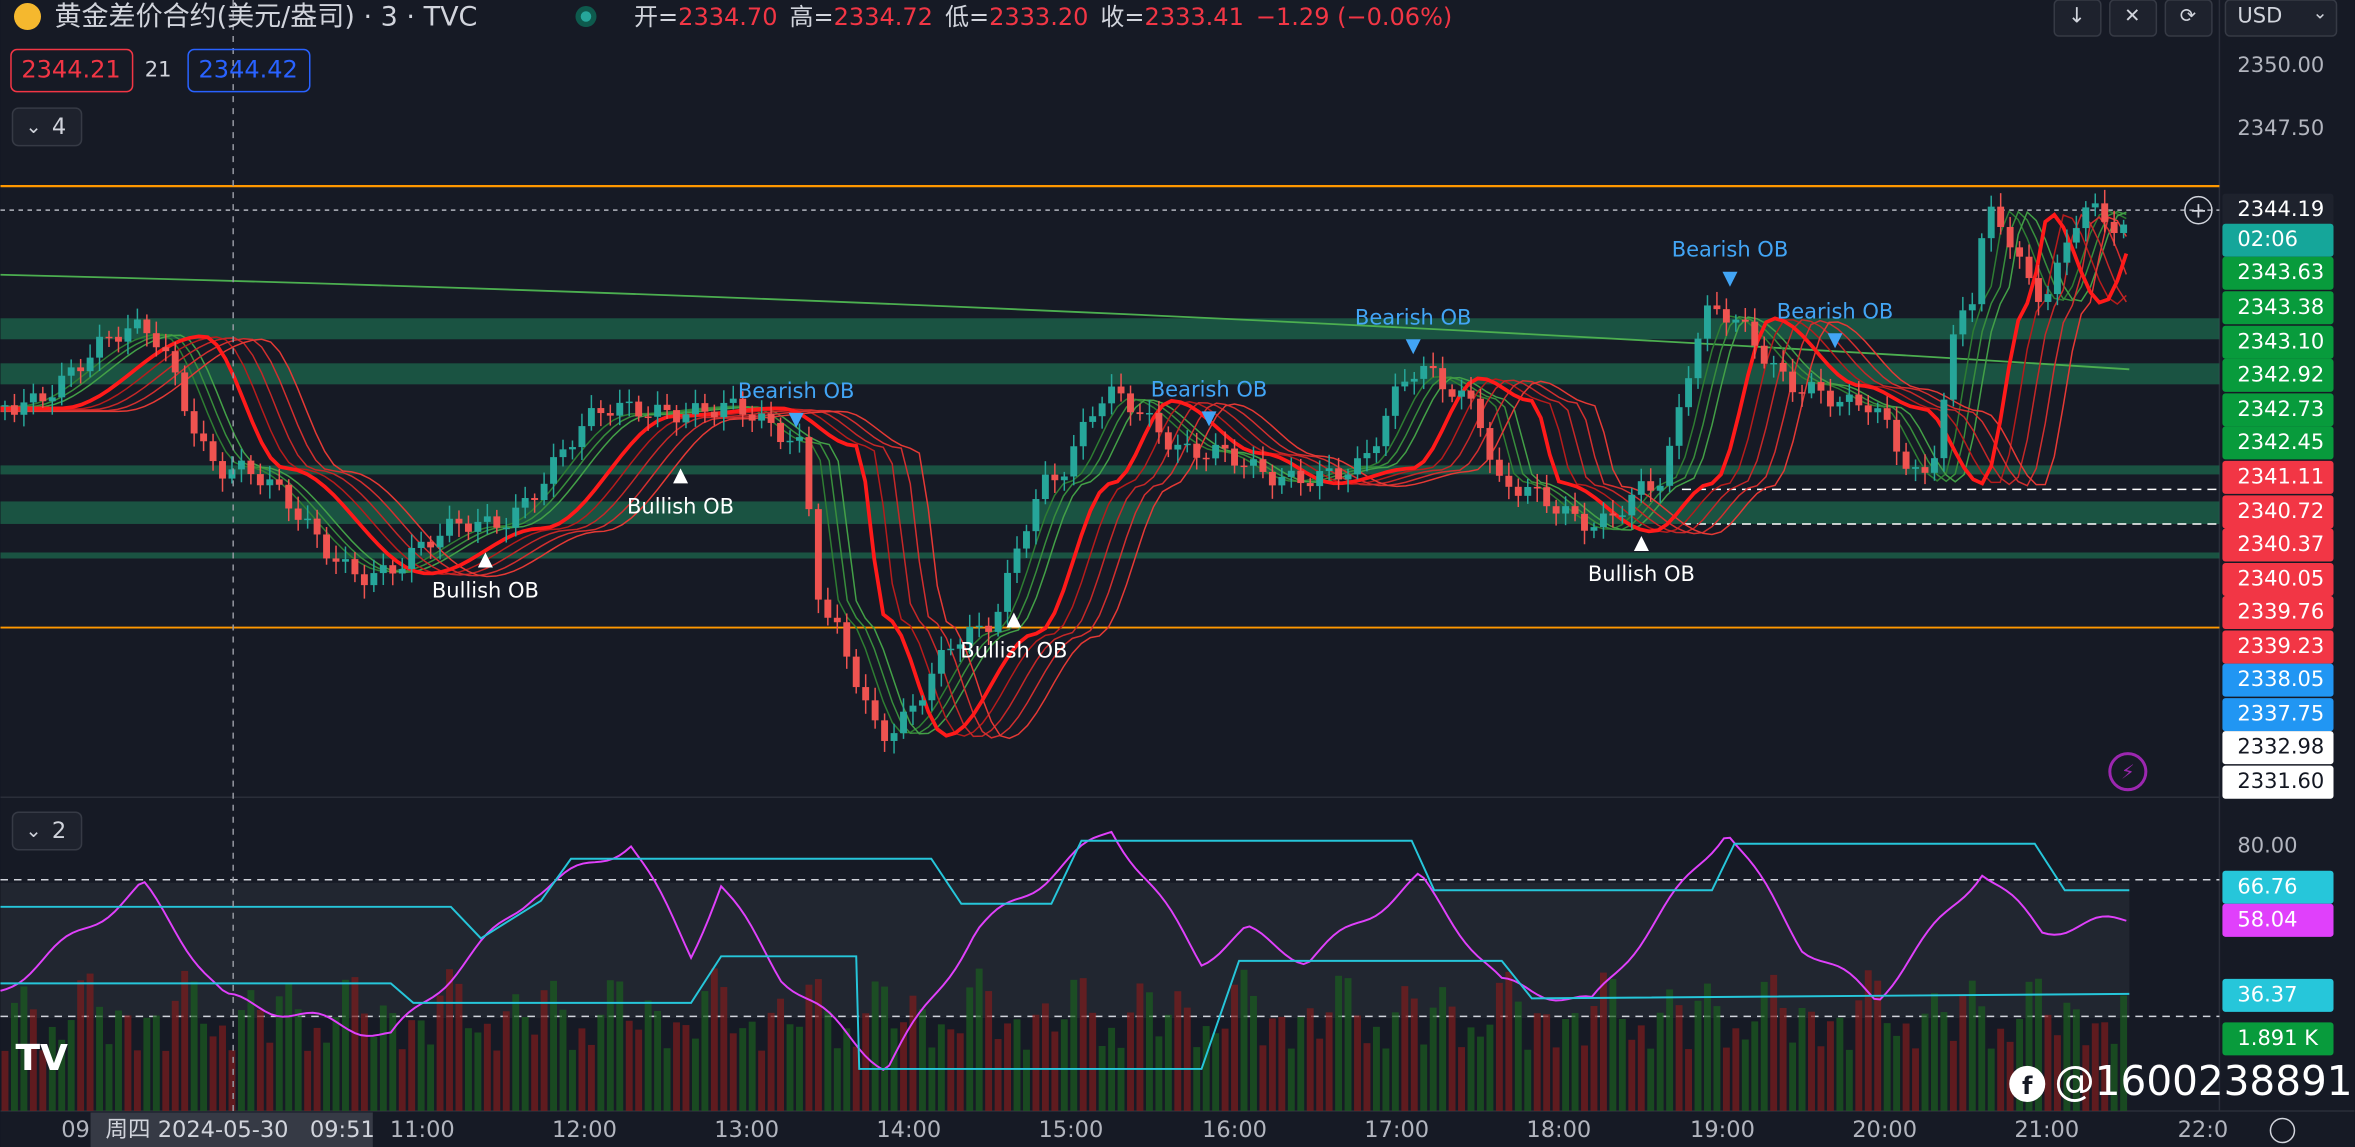 Image resolution: width=2355 pixels, height=1147 pixels. I want to click on alert-button, so click(2128, 772).